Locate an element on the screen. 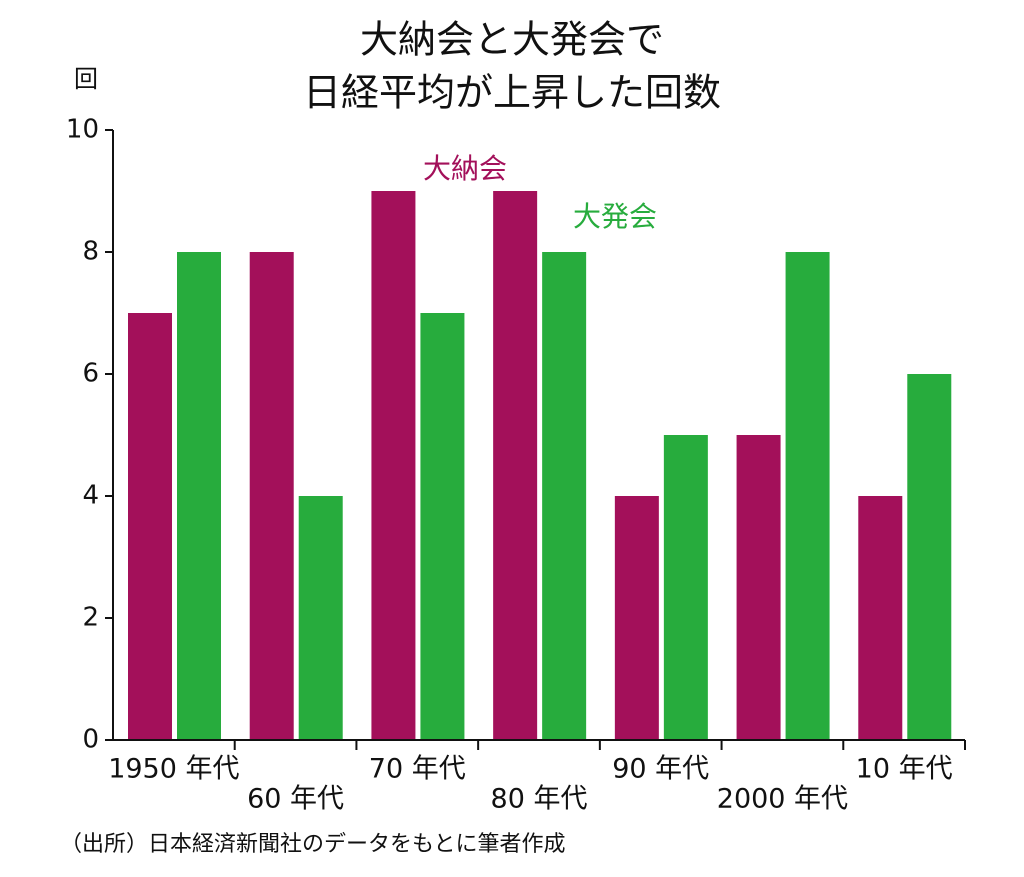 The width and height of the screenshot is (1024, 877). x-tick-label: 10 年代 is located at coordinates (904, 769).